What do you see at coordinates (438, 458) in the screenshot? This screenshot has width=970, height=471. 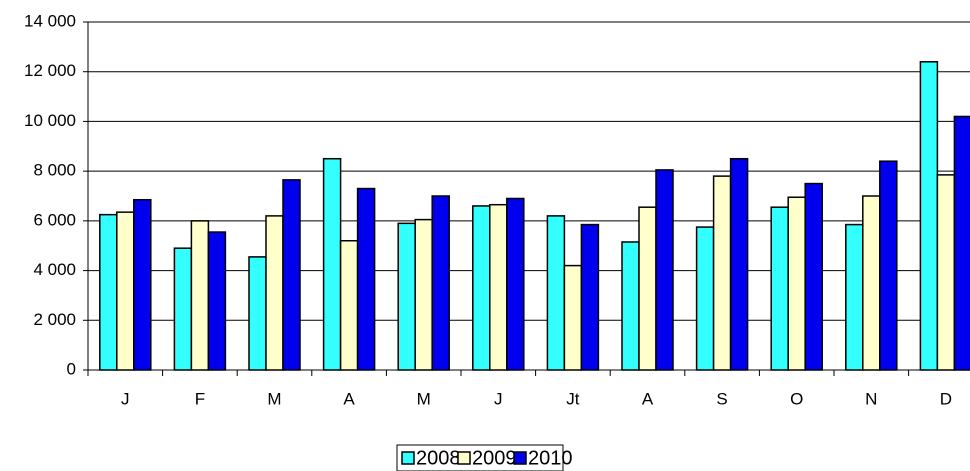 I see `legend-label: 2008` at bounding box center [438, 458].